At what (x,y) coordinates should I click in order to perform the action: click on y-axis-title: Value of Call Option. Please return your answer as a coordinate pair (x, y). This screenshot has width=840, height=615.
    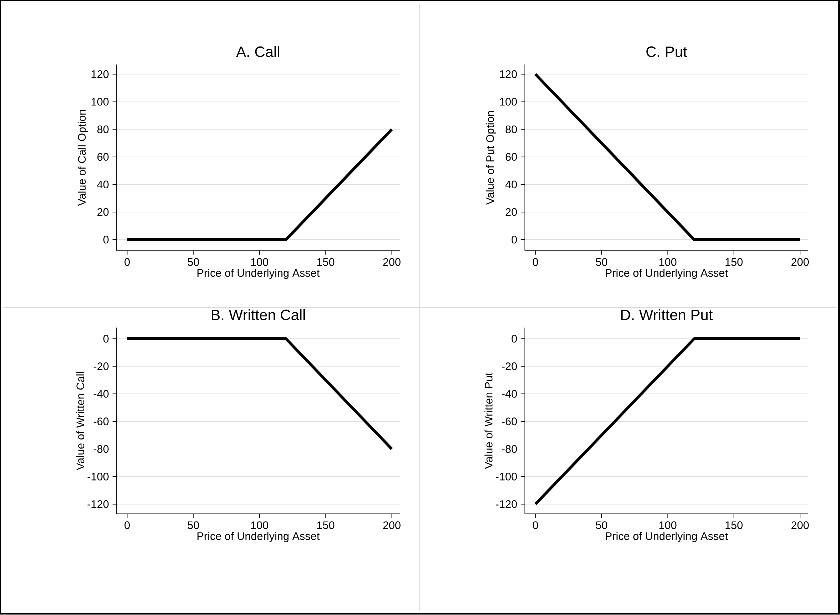
    Looking at the image, I should click on (83, 158).